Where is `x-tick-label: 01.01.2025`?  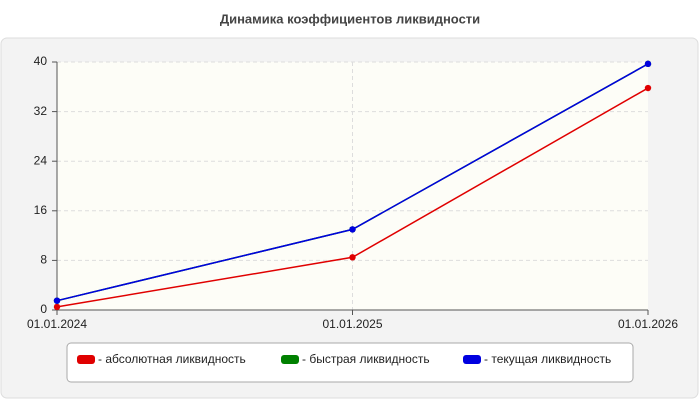
x-tick-label: 01.01.2025 is located at coordinates (352, 324).